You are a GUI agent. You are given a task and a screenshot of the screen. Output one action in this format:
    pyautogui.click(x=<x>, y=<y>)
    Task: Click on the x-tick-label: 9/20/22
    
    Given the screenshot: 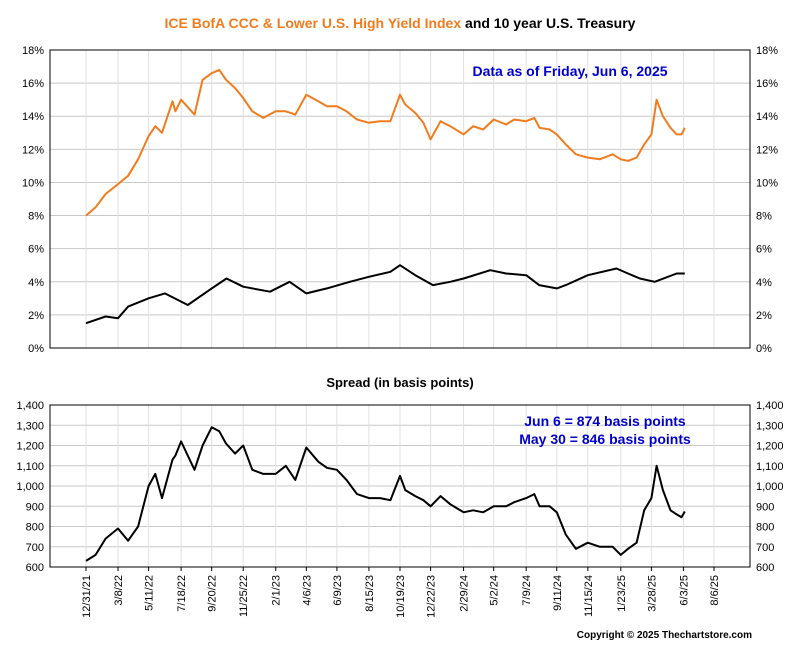 What is the action you would take?
    pyautogui.click(x=213, y=593)
    